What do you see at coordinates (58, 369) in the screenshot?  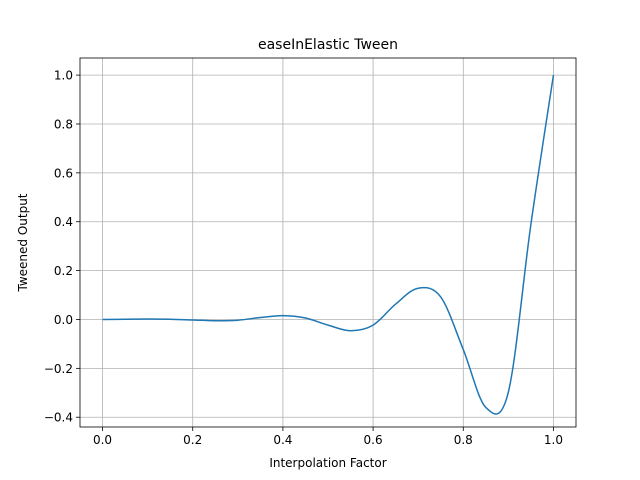 I see `y-tick-label: −0.2` at bounding box center [58, 369].